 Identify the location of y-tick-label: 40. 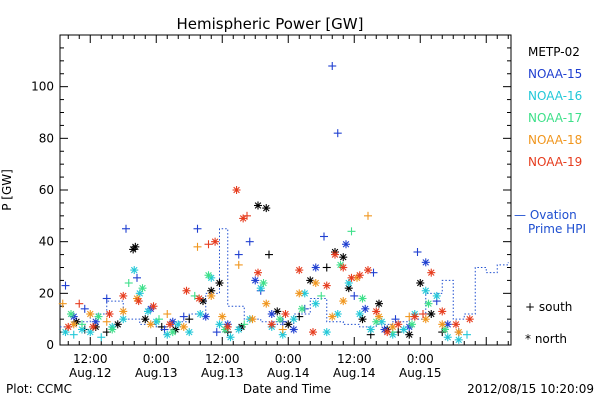
(46, 242).